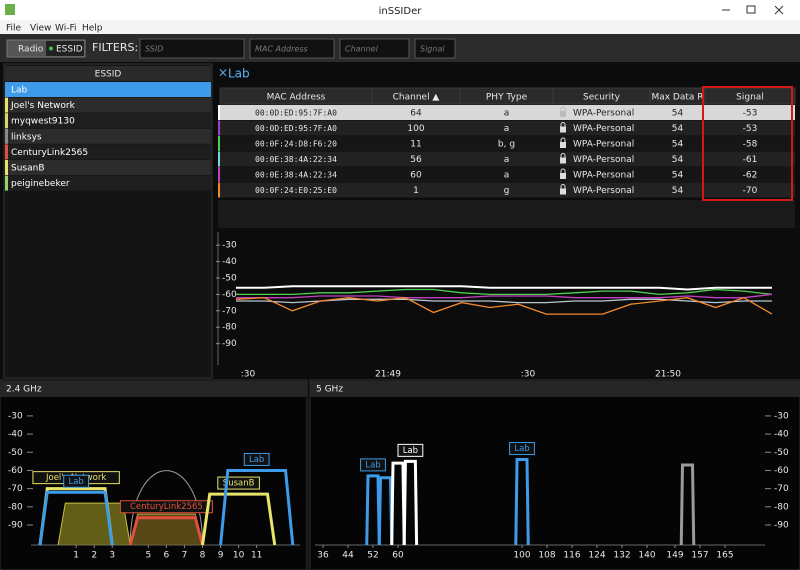  I want to click on signal-highlight, so click(747, 143).